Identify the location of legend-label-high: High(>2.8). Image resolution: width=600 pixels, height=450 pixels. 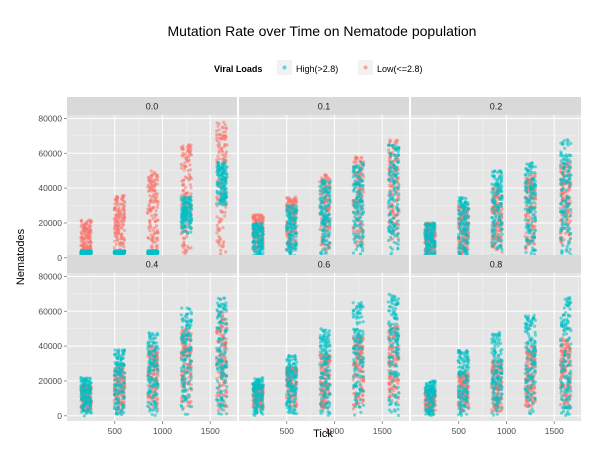
(317, 69).